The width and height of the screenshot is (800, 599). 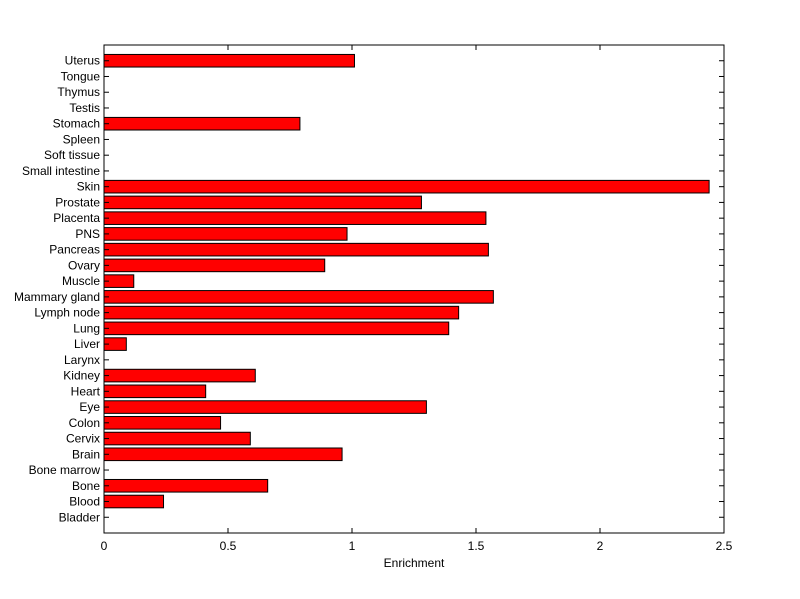 What do you see at coordinates (74, 250) in the screenshot?
I see `category-label-pancreas: Pancreas` at bounding box center [74, 250].